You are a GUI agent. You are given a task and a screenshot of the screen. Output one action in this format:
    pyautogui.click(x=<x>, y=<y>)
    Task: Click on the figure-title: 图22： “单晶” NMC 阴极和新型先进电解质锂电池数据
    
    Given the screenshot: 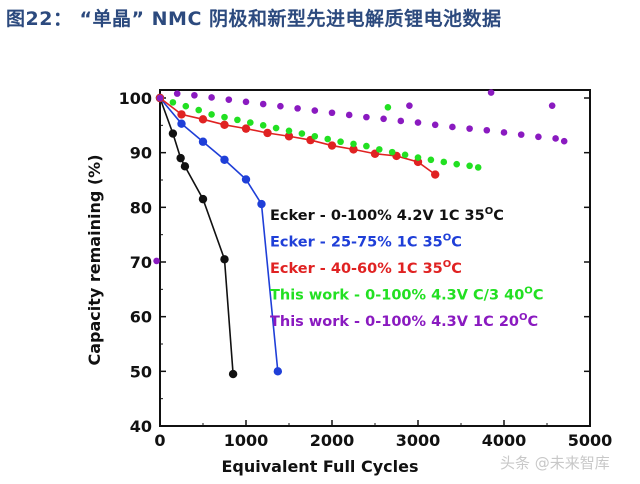 What is the action you would take?
    pyautogui.click(x=254, y=19)
    